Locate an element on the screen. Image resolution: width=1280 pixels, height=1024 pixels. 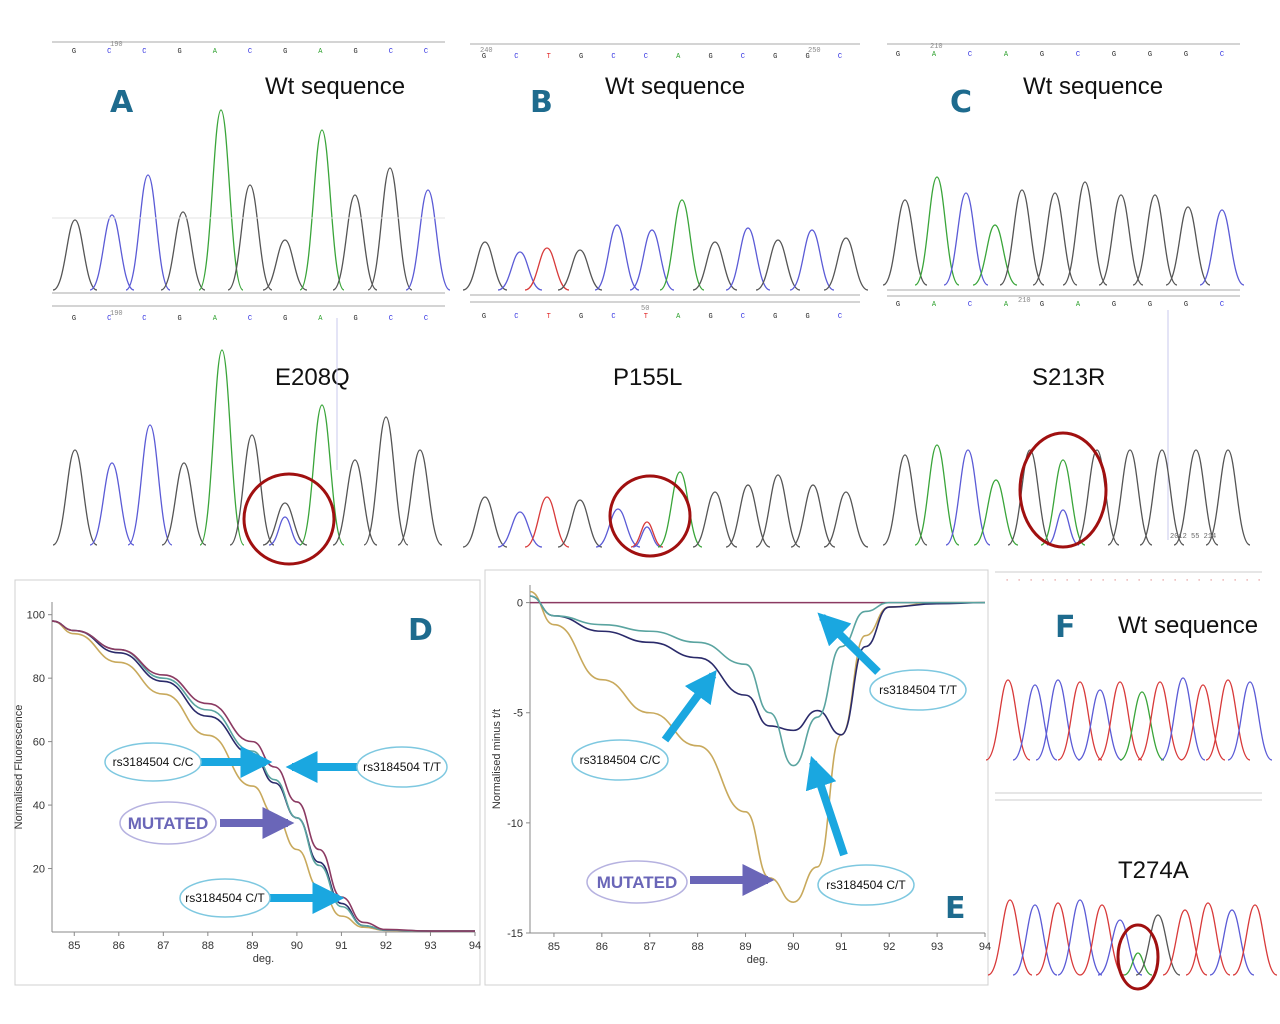
panel-b-top-chromatogram is located at coordinates (665, 245).